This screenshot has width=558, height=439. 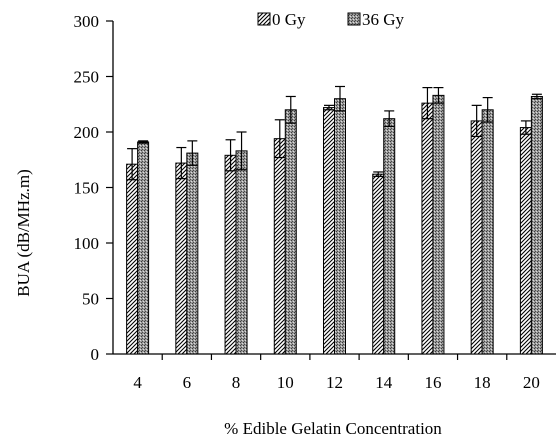 I want to click on x-tick-label: 16, so click(x=432, y=382).